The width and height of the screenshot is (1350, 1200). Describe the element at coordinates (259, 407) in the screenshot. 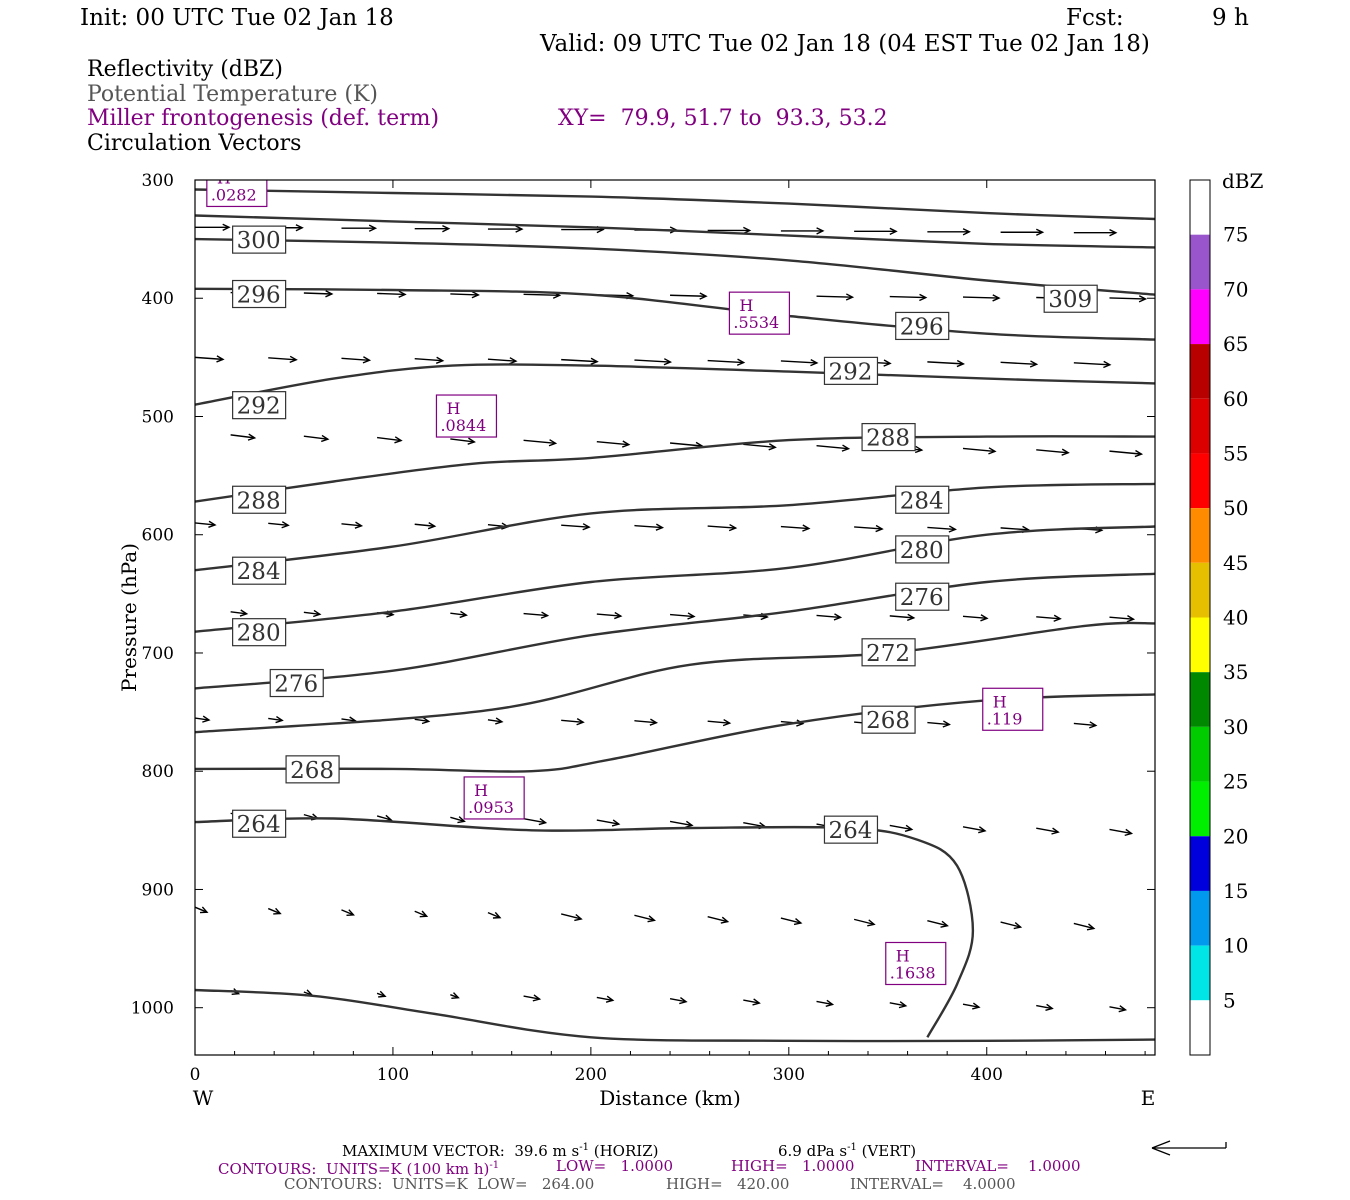

I see `theta-label: 292` at that location.